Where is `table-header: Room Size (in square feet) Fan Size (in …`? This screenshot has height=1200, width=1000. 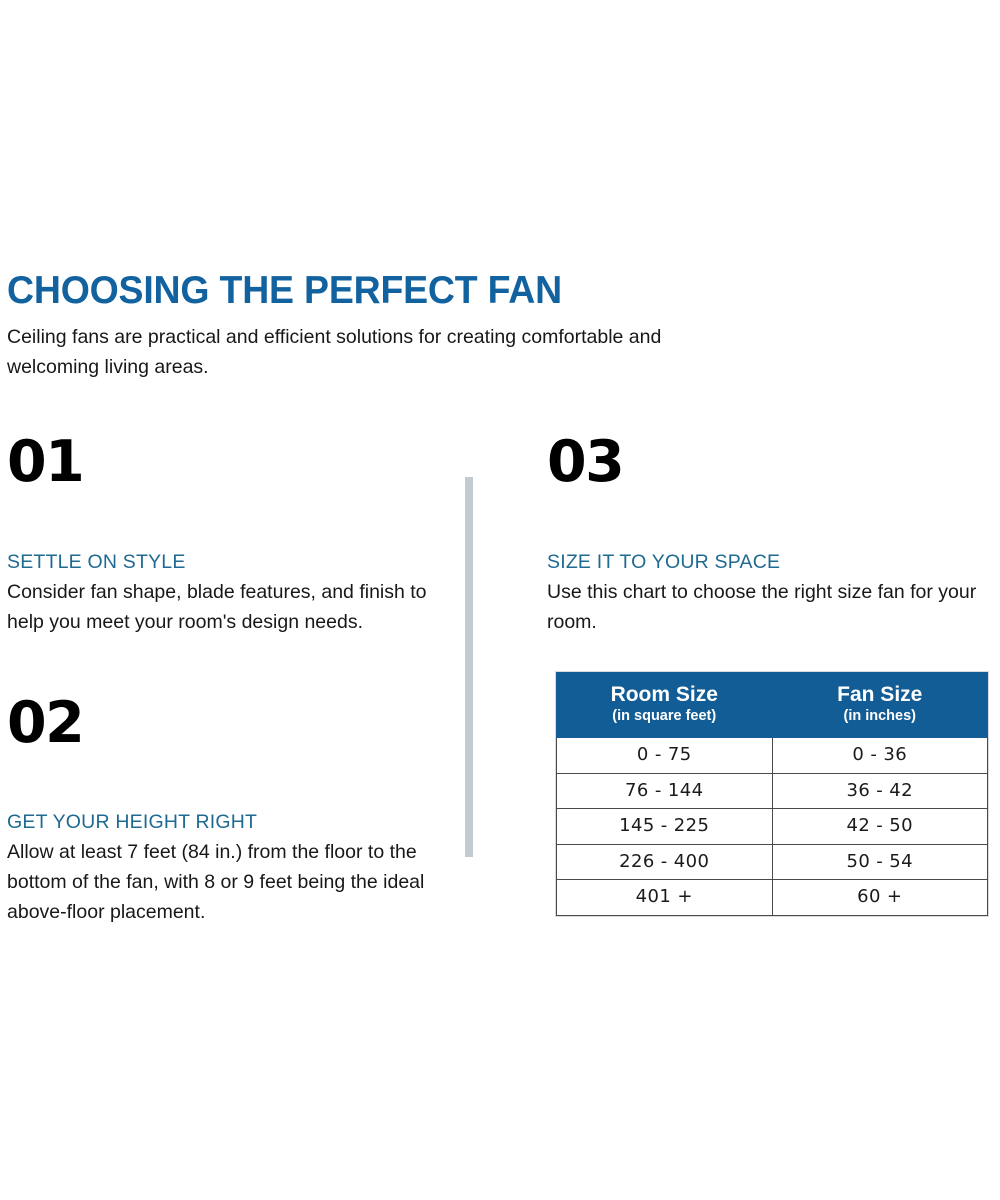 table-header: Room Size (in square feet) Fan Size (in … is located at coordinates (772, 705).